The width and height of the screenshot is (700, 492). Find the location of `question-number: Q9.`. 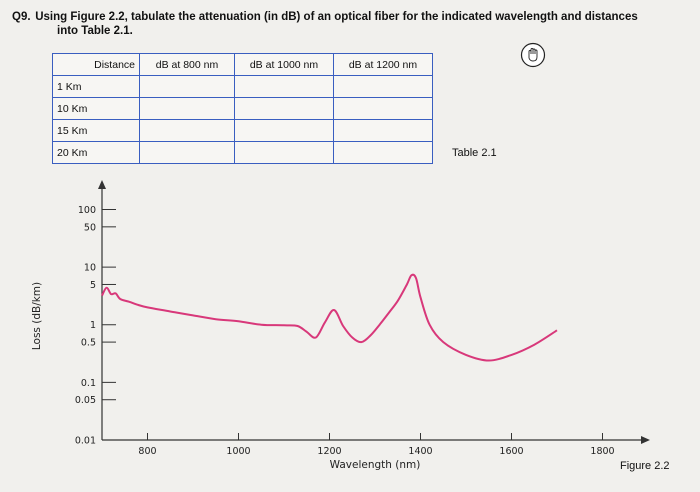

question-number: Q9. is located at coordinates (21, 17).